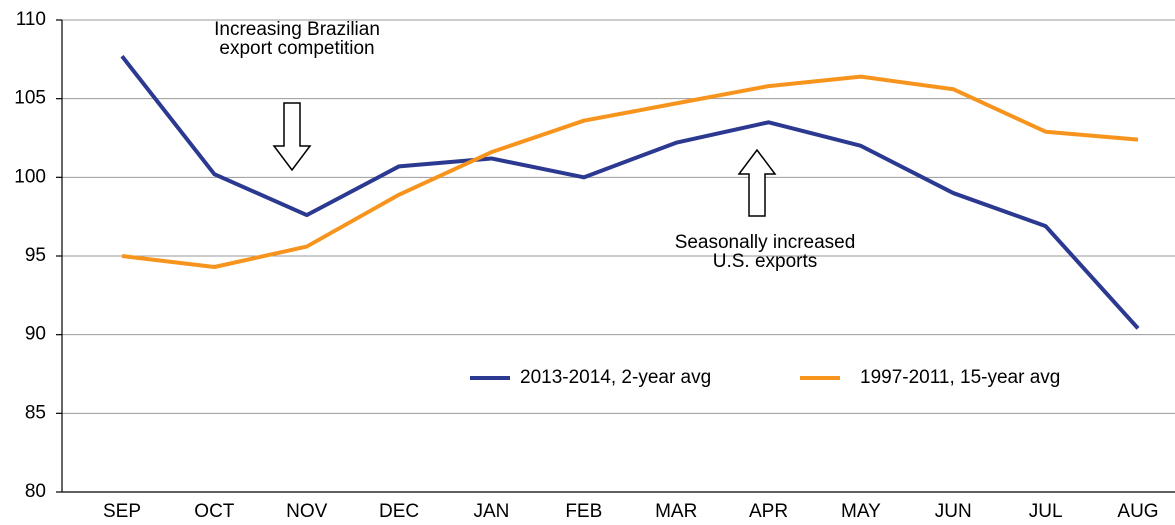 Image resolution: width=1175 pixels, height=525 pixels. Describe the element at coordinates (953, 511) in the screenshot. I see `x-tick-label: JUN` at that location.